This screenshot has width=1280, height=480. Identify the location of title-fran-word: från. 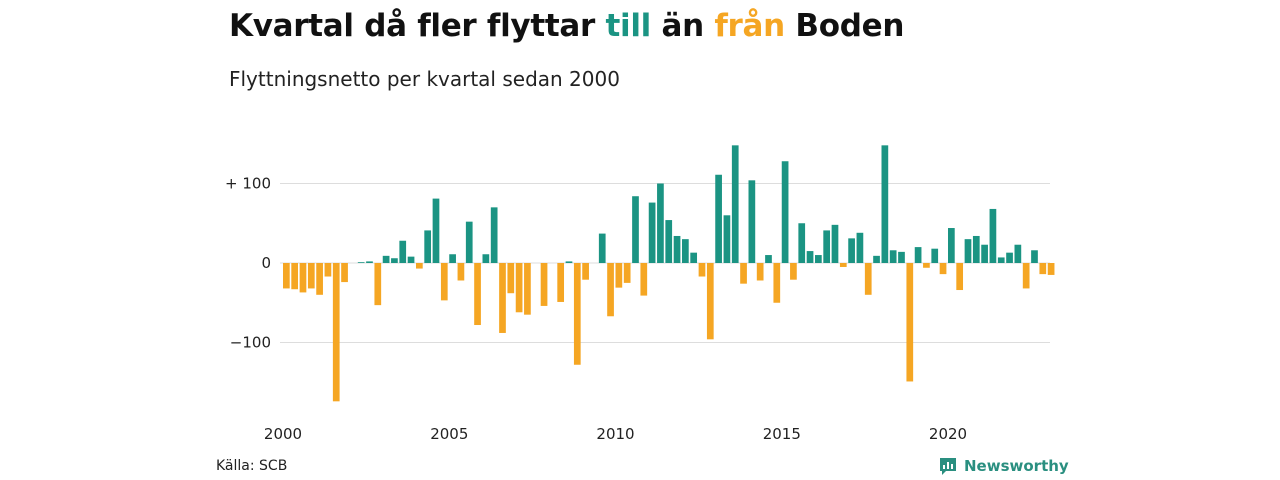
(749, 26).